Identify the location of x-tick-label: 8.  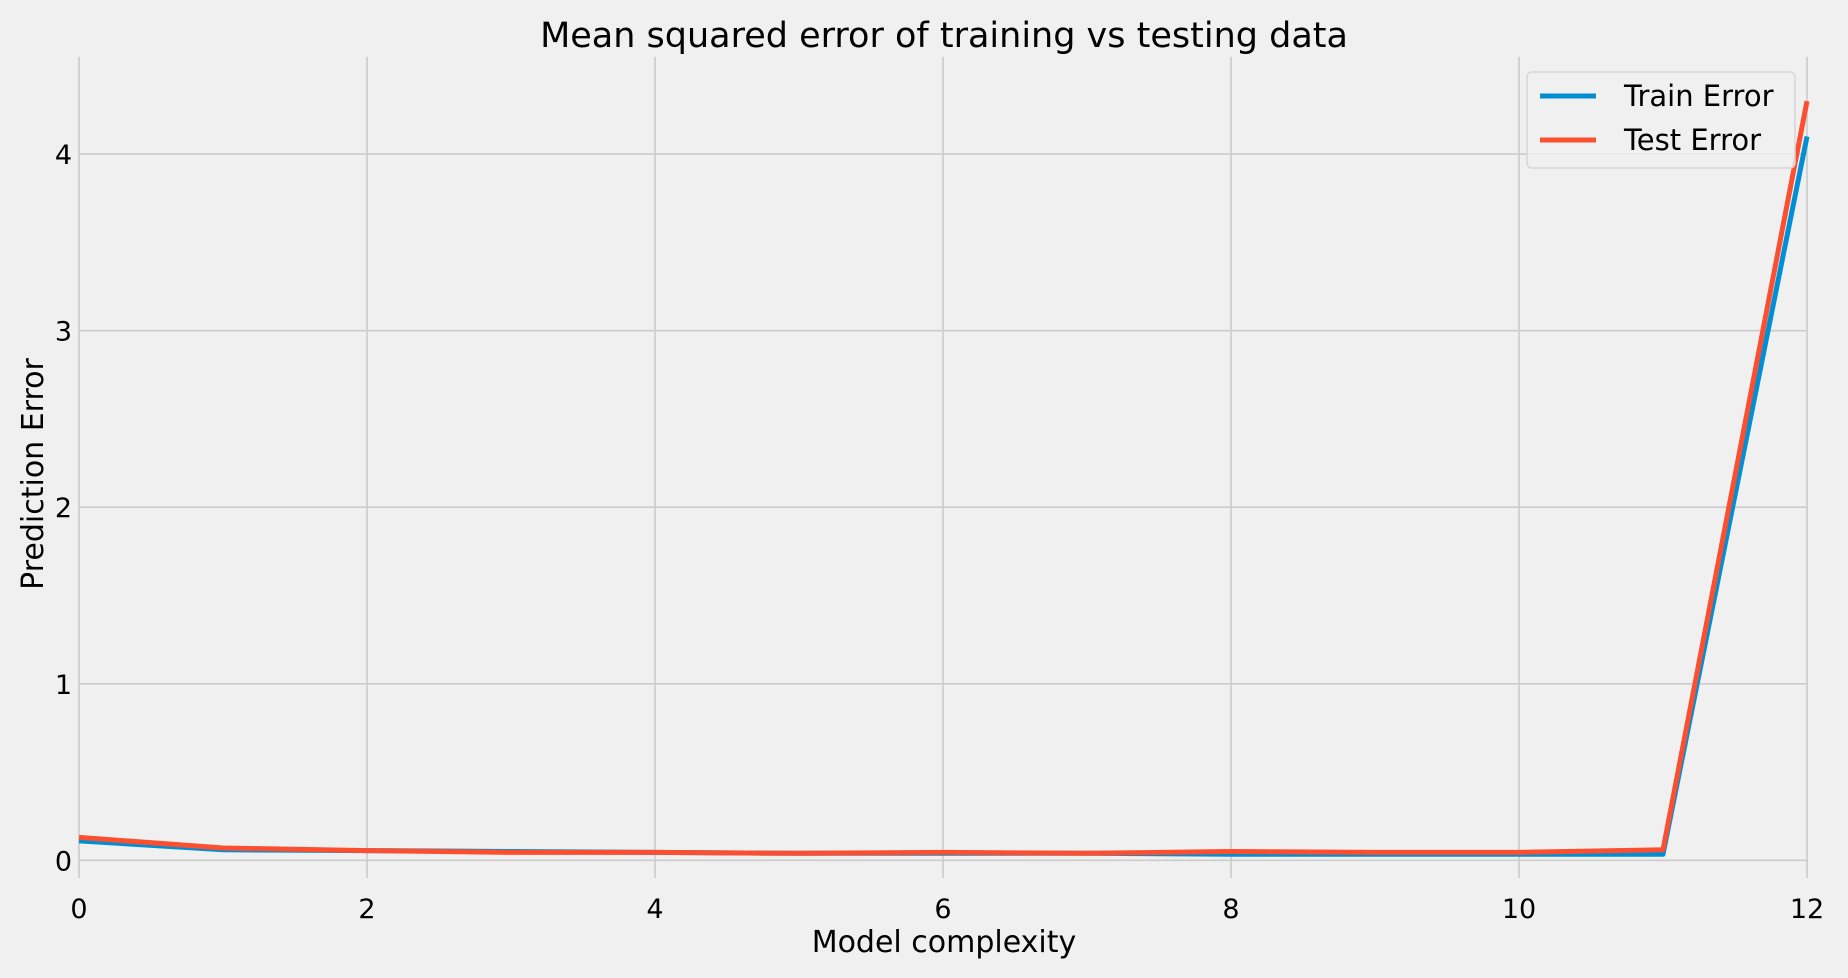
(1230, 909).